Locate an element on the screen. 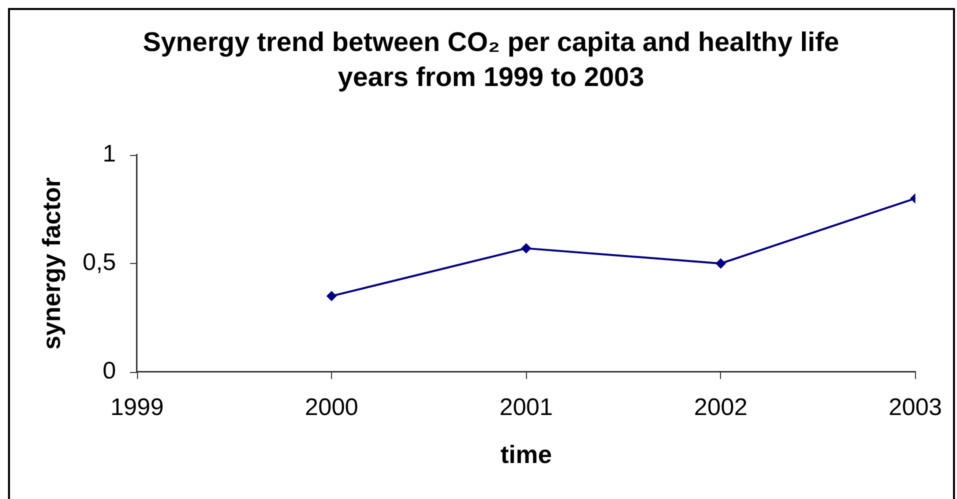 The width and height of the screenshot is (957, 499). y-tick-label: 1 is located at coordinates (109, 154).